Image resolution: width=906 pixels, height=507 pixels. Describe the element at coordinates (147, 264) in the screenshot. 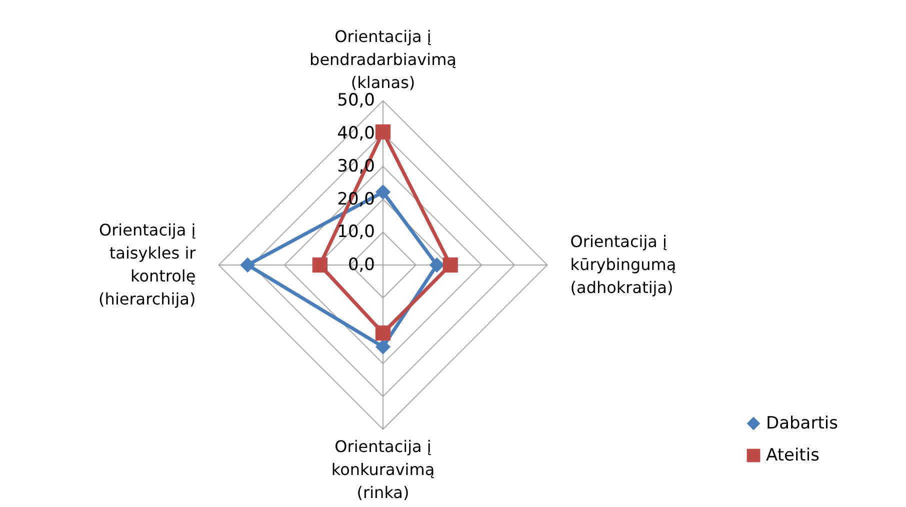

I see `spoke-label: Orientacija į taisykles ir kontrolę (hierarchija)` at that location.